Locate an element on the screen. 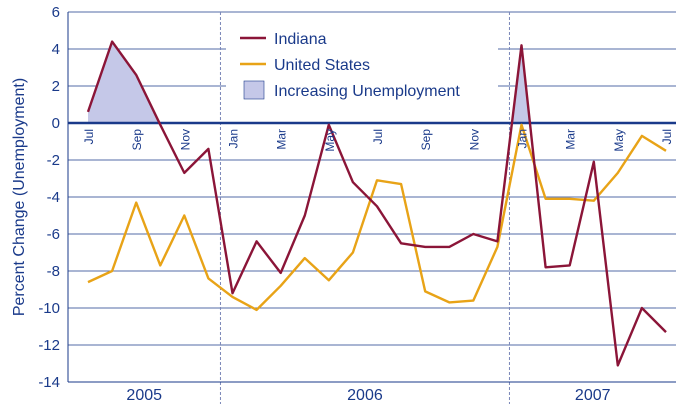 The width and height of the screenshot is (686, 406). y-tick-labels: 6 4 2 0 -2 -4 -6 -8 -10 -12 -14 is located at coordinates (49, 197).